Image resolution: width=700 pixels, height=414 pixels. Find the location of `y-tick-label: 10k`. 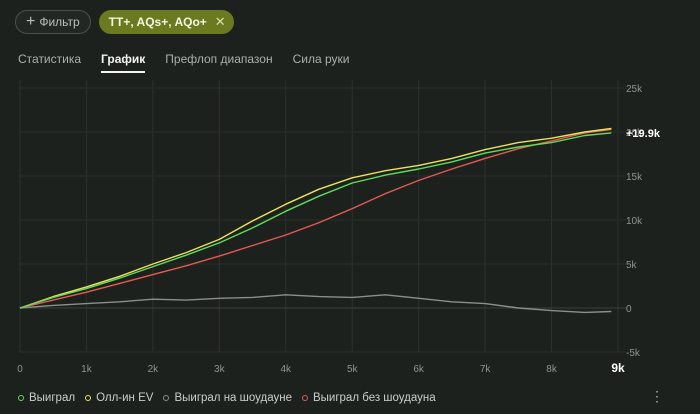

y-tick-label: 10k is located at coordinates (634, 221).